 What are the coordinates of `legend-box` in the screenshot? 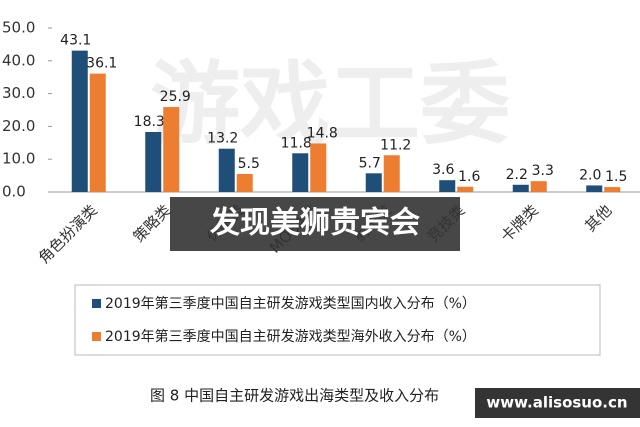 It's located at (337, 320).